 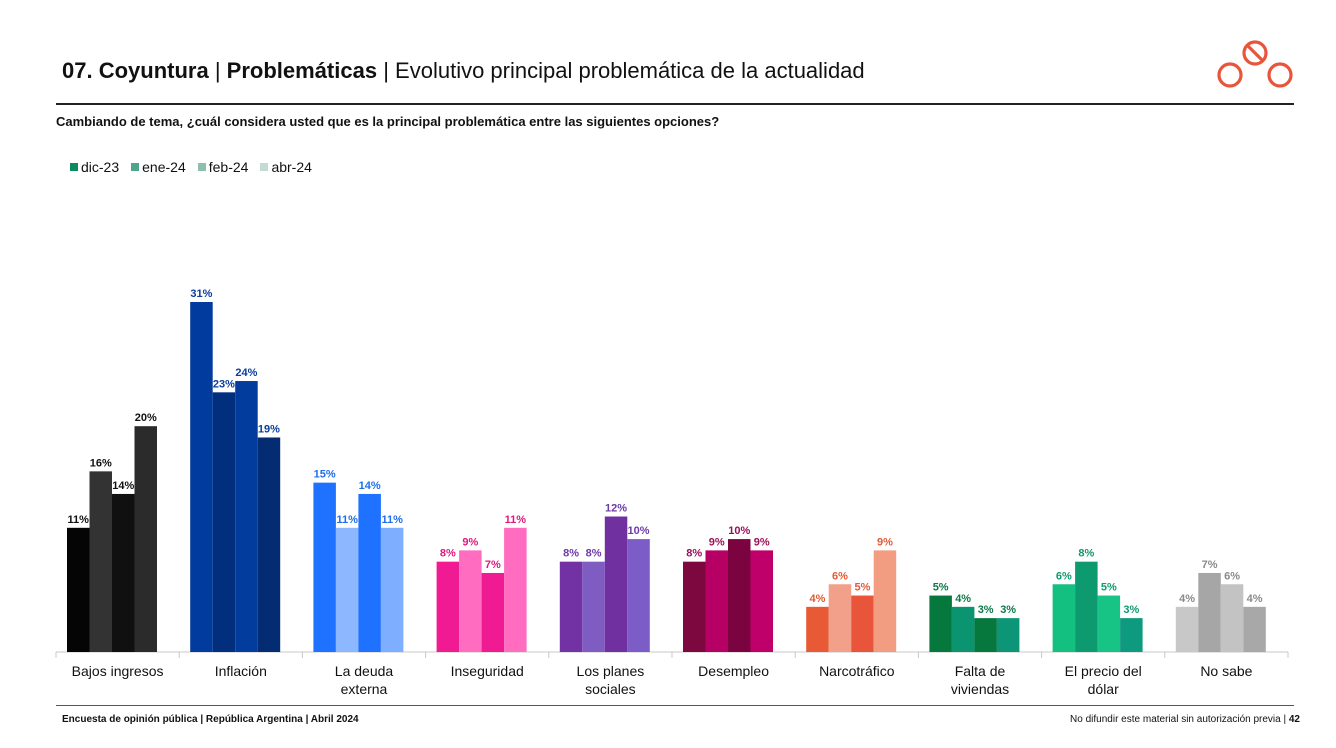 What do you see at coordinates (224, 384) in the screenshot?
I see `data-label: 23%` at bounding box center [224, 384].